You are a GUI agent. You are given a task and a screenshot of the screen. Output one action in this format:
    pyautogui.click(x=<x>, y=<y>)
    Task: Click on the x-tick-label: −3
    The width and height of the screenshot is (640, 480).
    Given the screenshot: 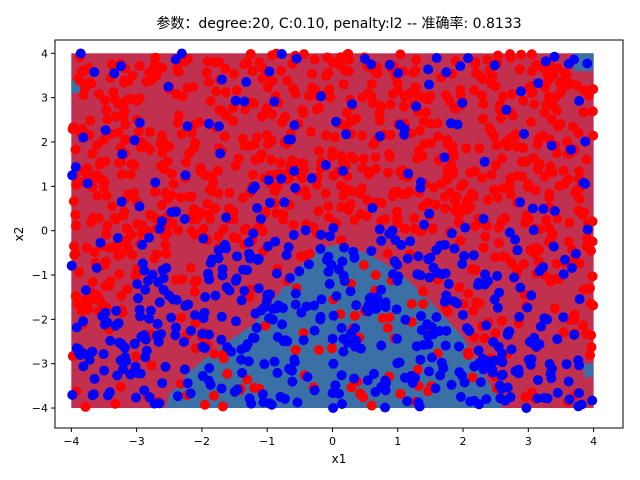 What is the action you would take?
    pyautogui.click(x=136, y=441)
    